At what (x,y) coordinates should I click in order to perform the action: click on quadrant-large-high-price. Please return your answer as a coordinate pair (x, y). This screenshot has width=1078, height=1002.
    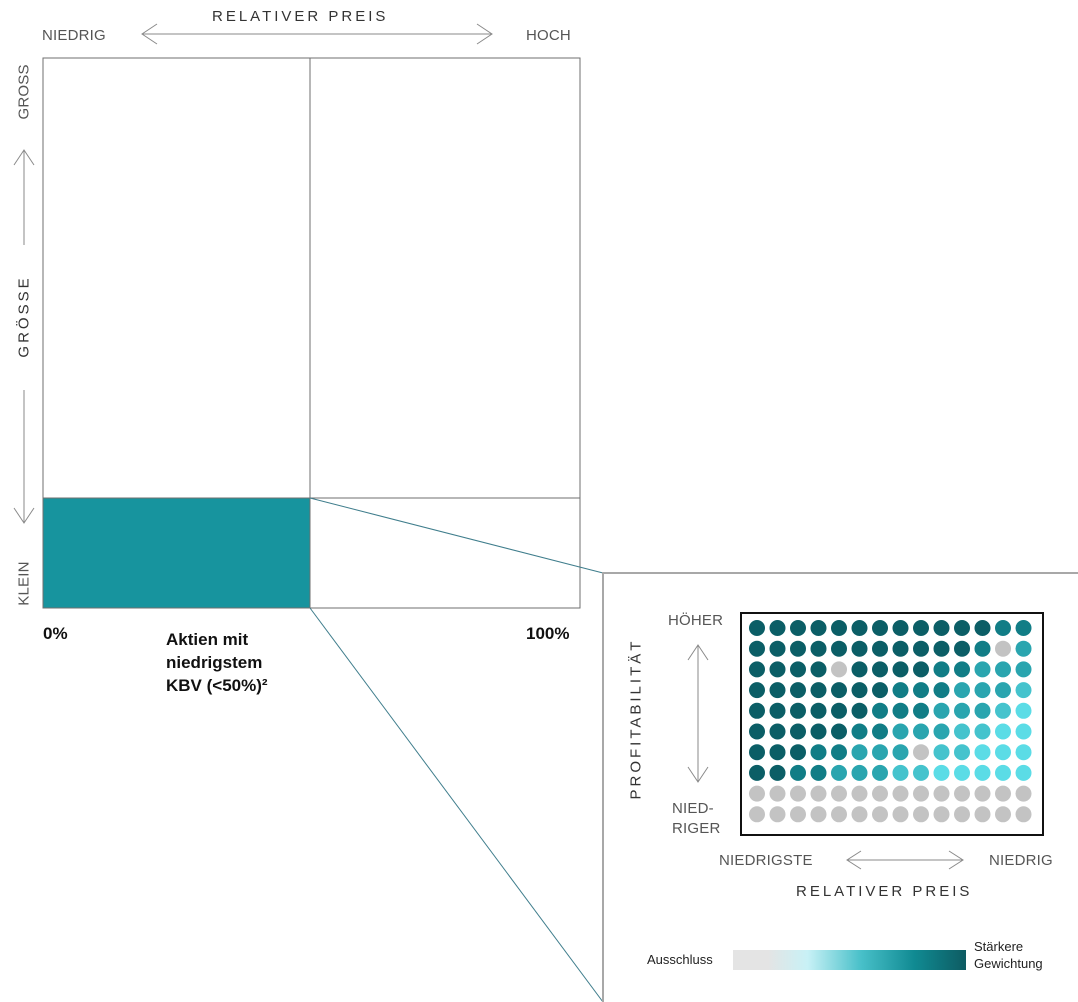
    Looking at the image, I should click on (445, 278).